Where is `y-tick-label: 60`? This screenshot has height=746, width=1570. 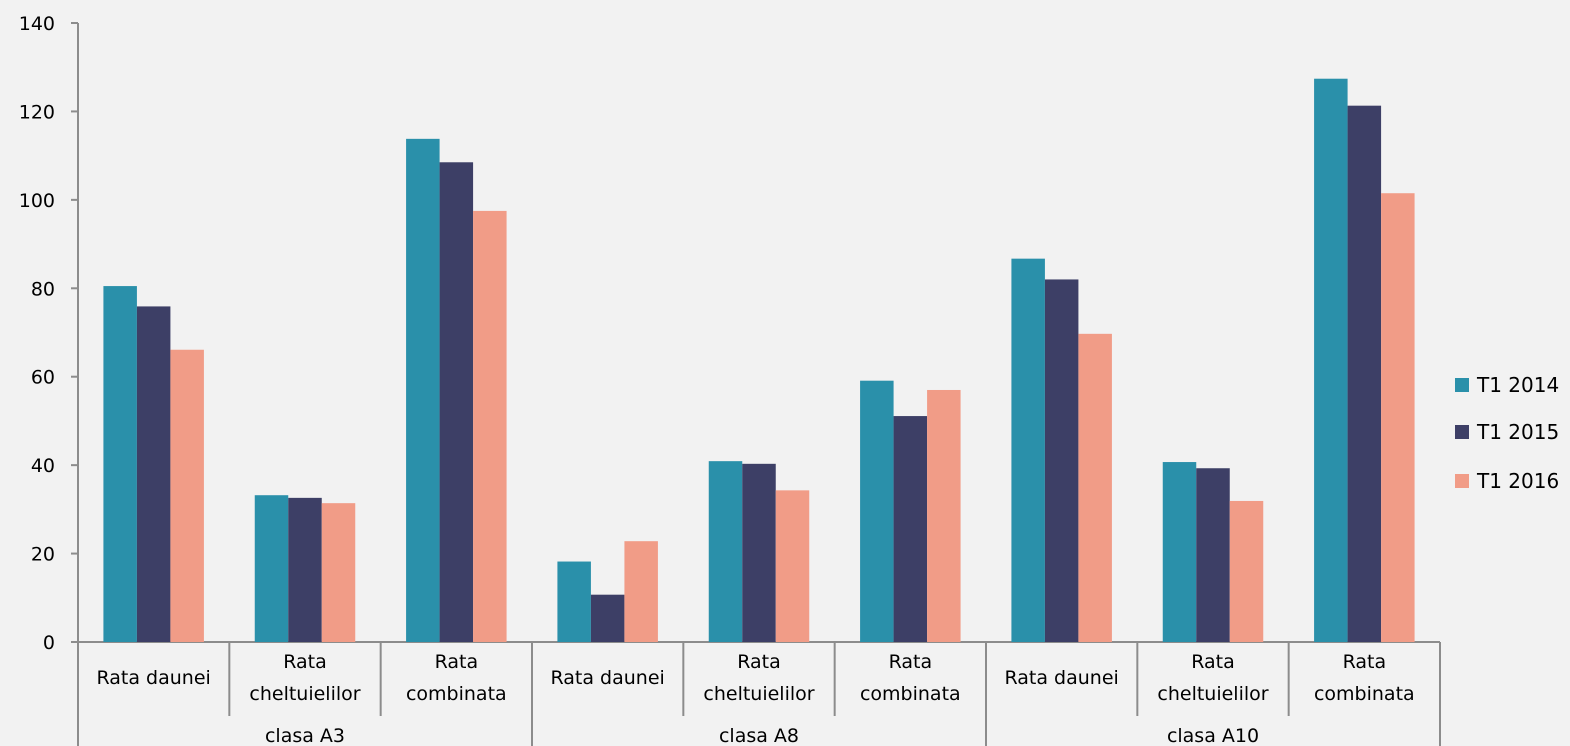
y-tick-label: 60 is located at coordinates (43, 378).